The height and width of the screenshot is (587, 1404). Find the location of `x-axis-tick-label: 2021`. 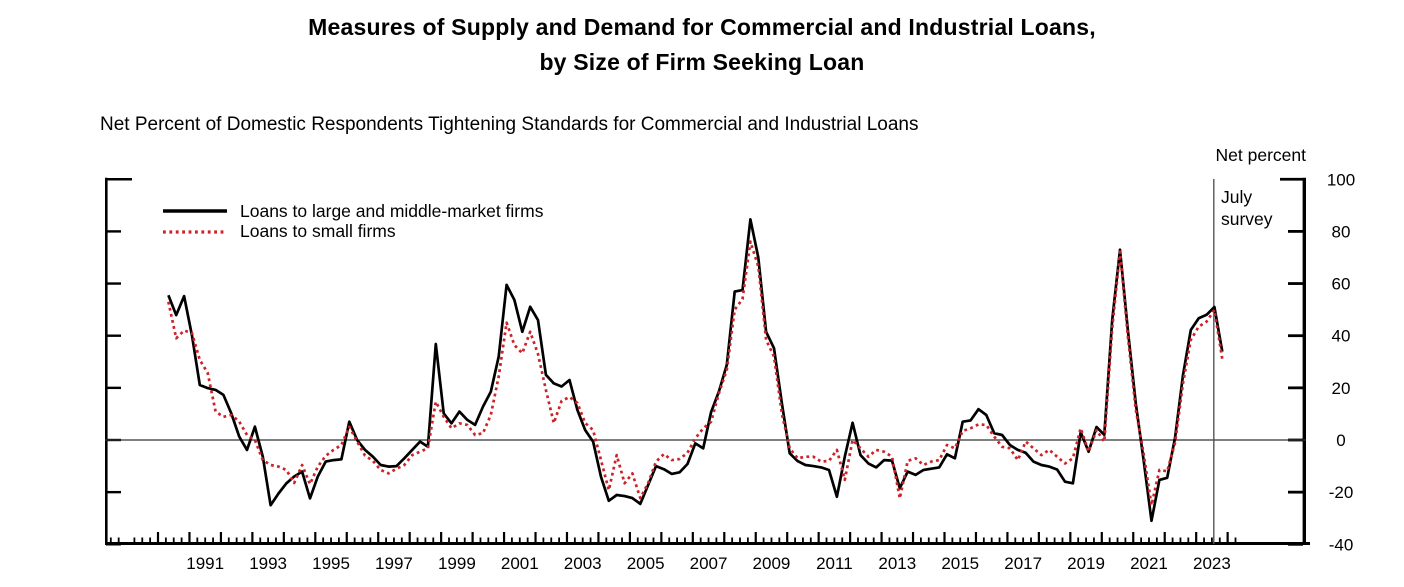

x-axis-tick-label: 2021 is located at coordinates (1149, 563).